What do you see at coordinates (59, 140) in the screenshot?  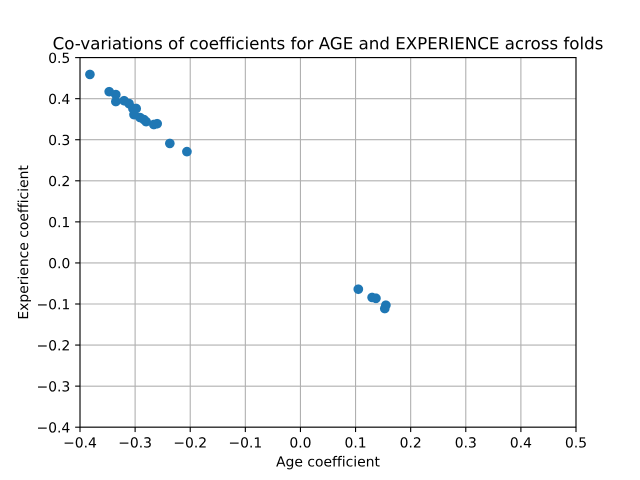 I see `y-tick-label: 0.3` at bounding box center [59, 140].